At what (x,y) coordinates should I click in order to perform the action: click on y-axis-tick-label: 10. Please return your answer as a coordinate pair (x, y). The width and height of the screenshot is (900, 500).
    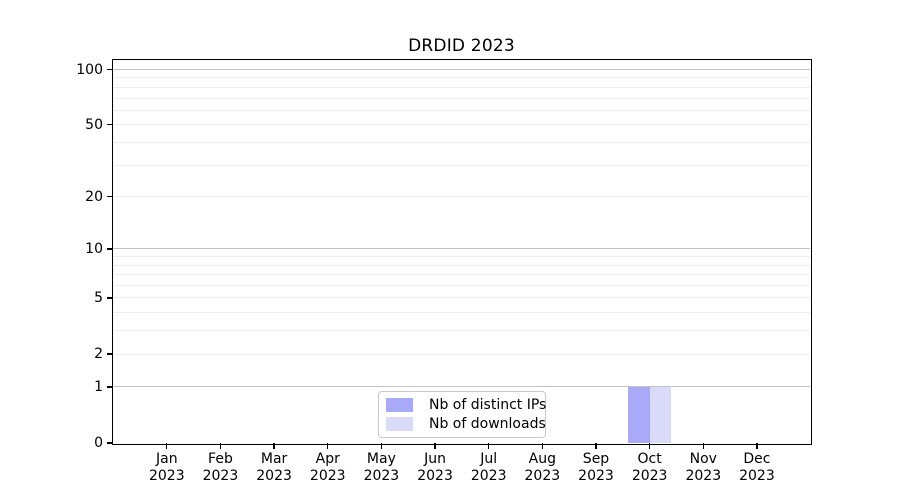
    Looking at the image, I should click on (94, 248).